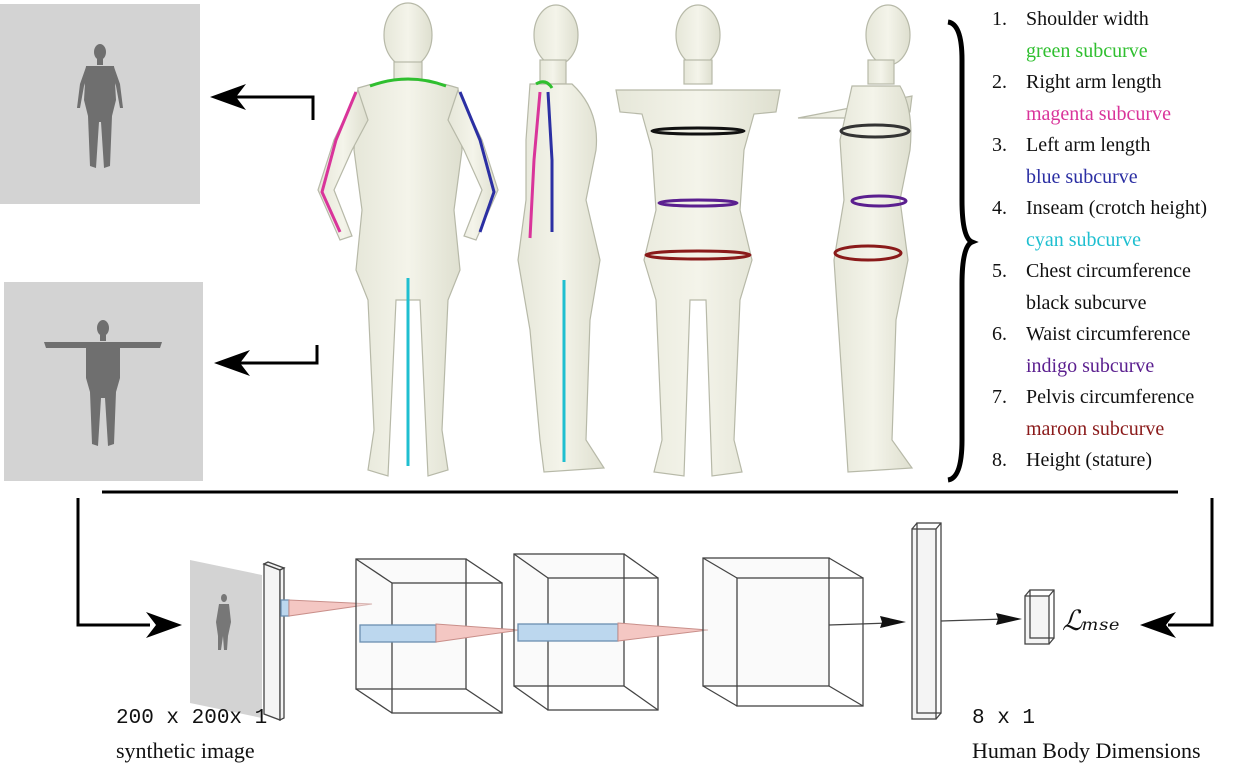 This screenshot has height=773, width=1259. I want to click on legend-item-name: Shoulder width, so click(1087, 19).